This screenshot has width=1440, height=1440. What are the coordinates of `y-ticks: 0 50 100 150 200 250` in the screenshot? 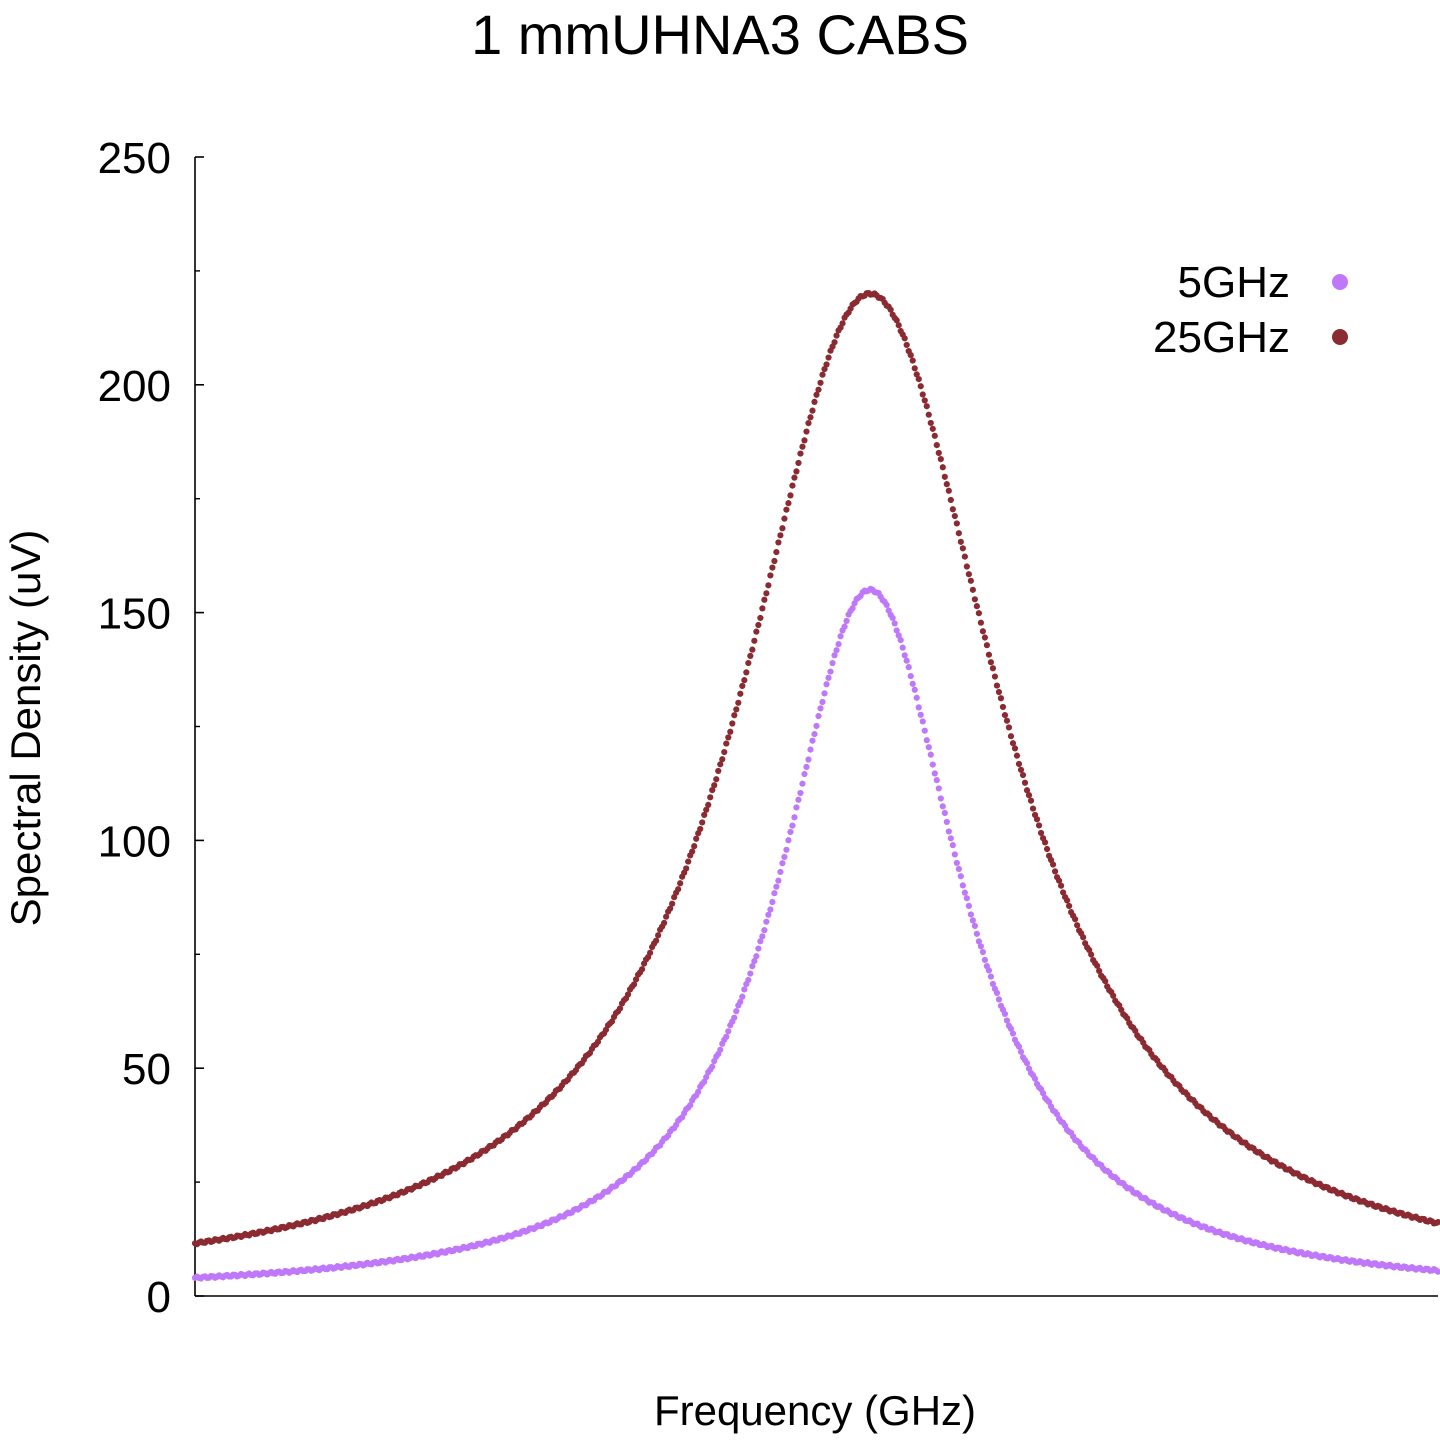 It's located at (151, 728).